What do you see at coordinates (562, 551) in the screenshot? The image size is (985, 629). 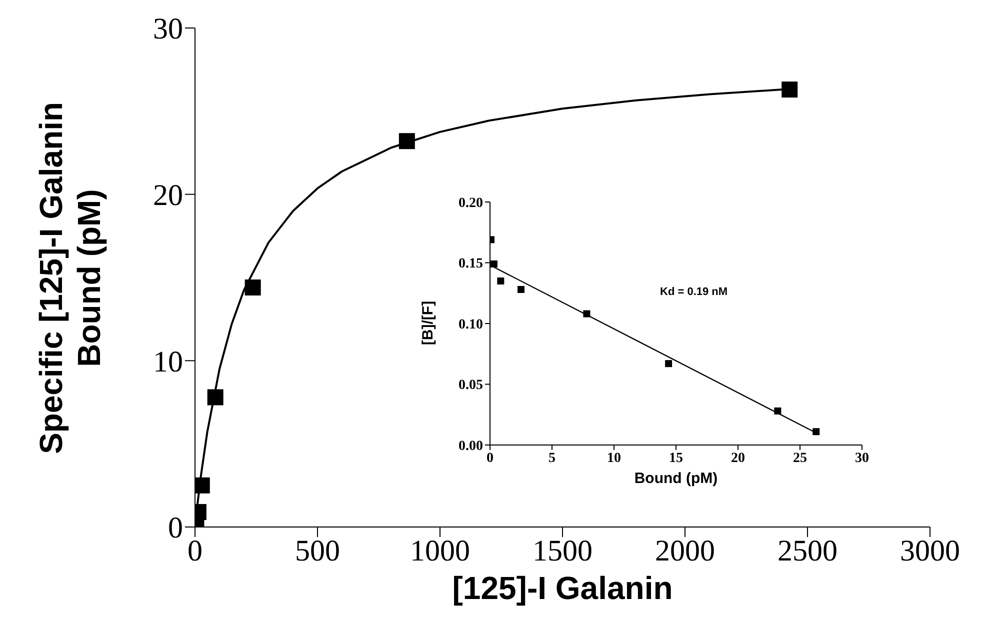 I see `x-tick-label: 1500` at bounding box center [562, 551].